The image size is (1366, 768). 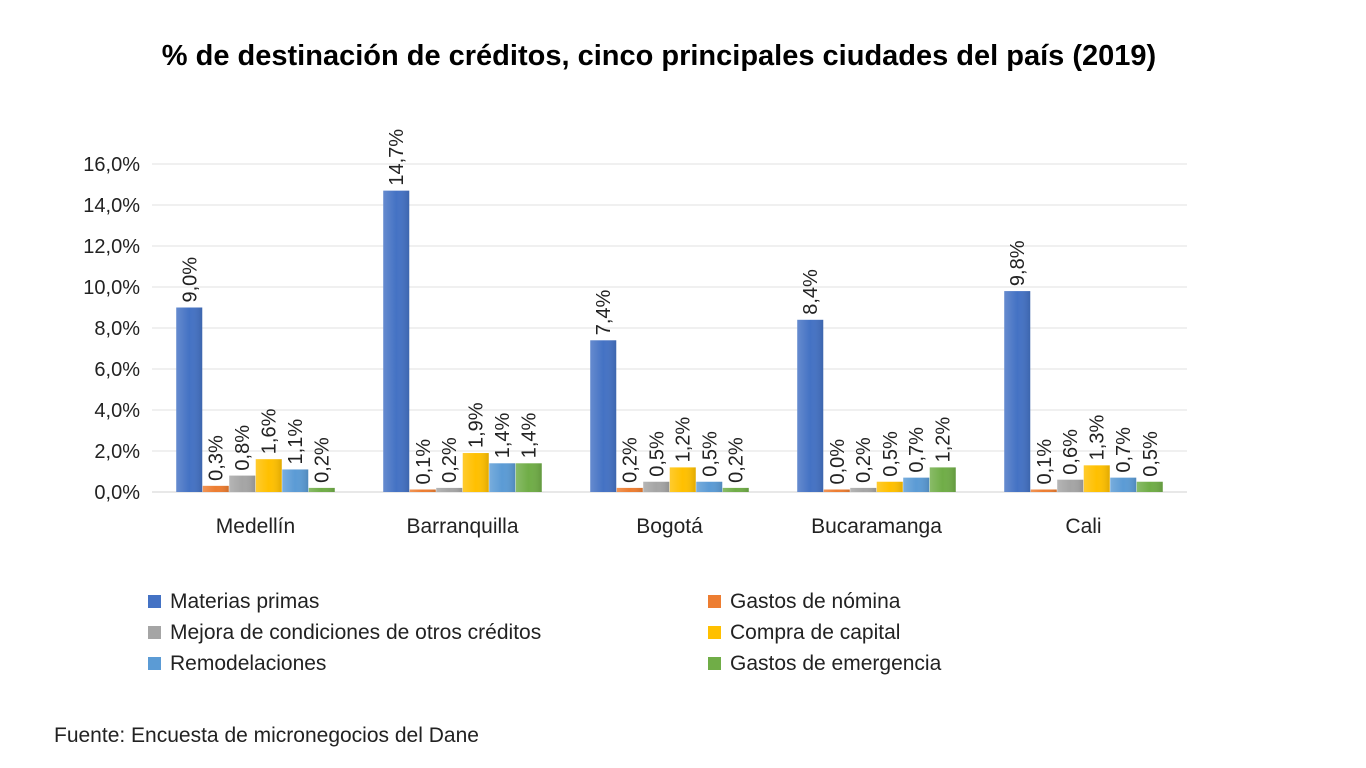 I want to click on y-tick-label: 12,0%, so click(x=111, y=247).